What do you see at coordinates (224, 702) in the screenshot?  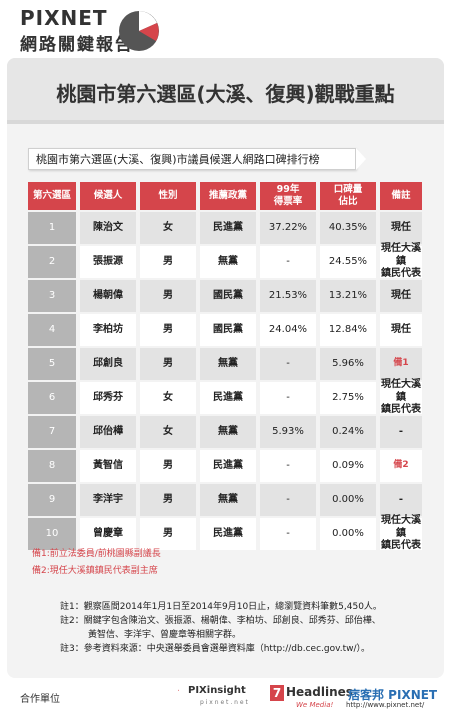 I see `pixinsight-url: p i x n e t . n e t` at bounding box center [224, 702].